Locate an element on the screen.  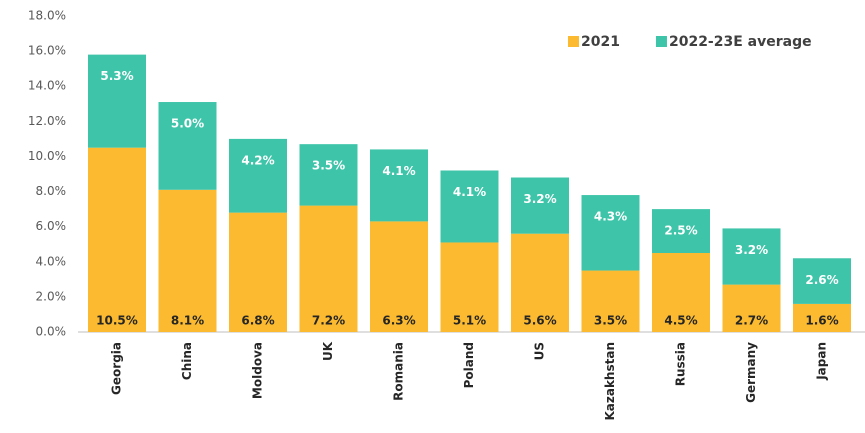
x-tick-label: Moldova is located at coordinates (258, 370).